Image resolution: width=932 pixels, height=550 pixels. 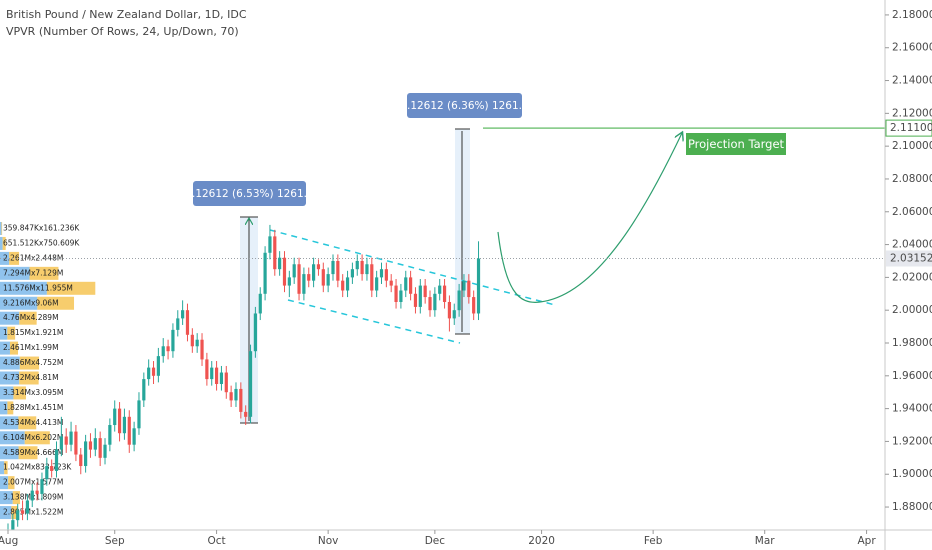 I want to click on x-tick-label: Dec, so click(x=435, y=541).